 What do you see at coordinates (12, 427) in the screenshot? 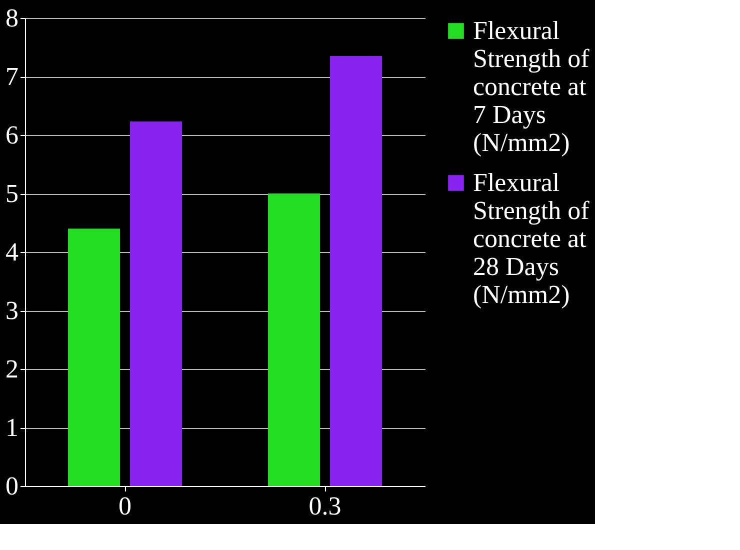
I see `y-tick-label: 1` at bounding box center [12, 427].